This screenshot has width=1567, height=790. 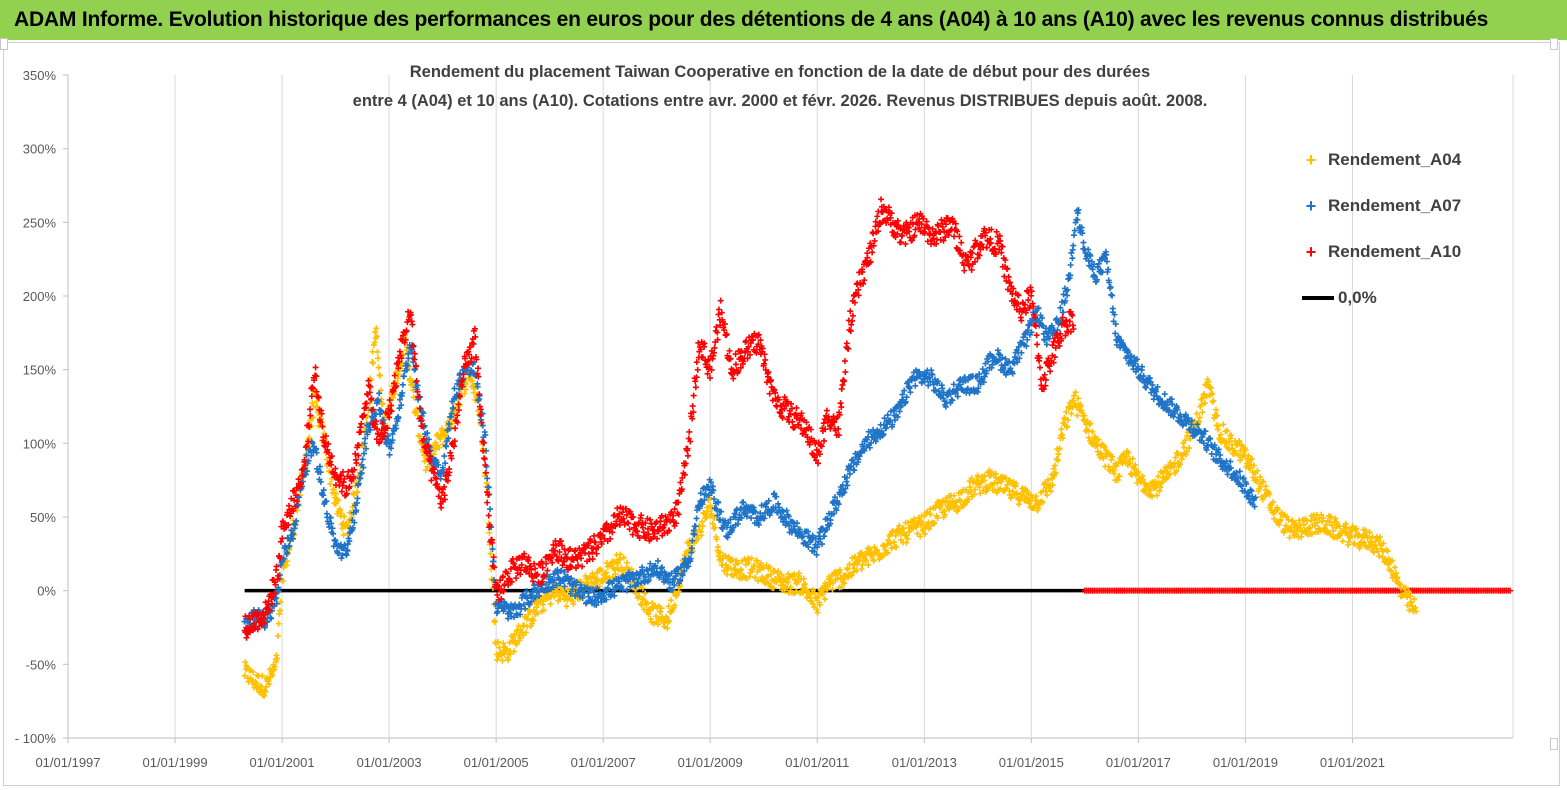 What do you see at coordinates (46, 591) in the screenshot?
I see `y-tick-label: 0%` at bounding box center [46, 591].